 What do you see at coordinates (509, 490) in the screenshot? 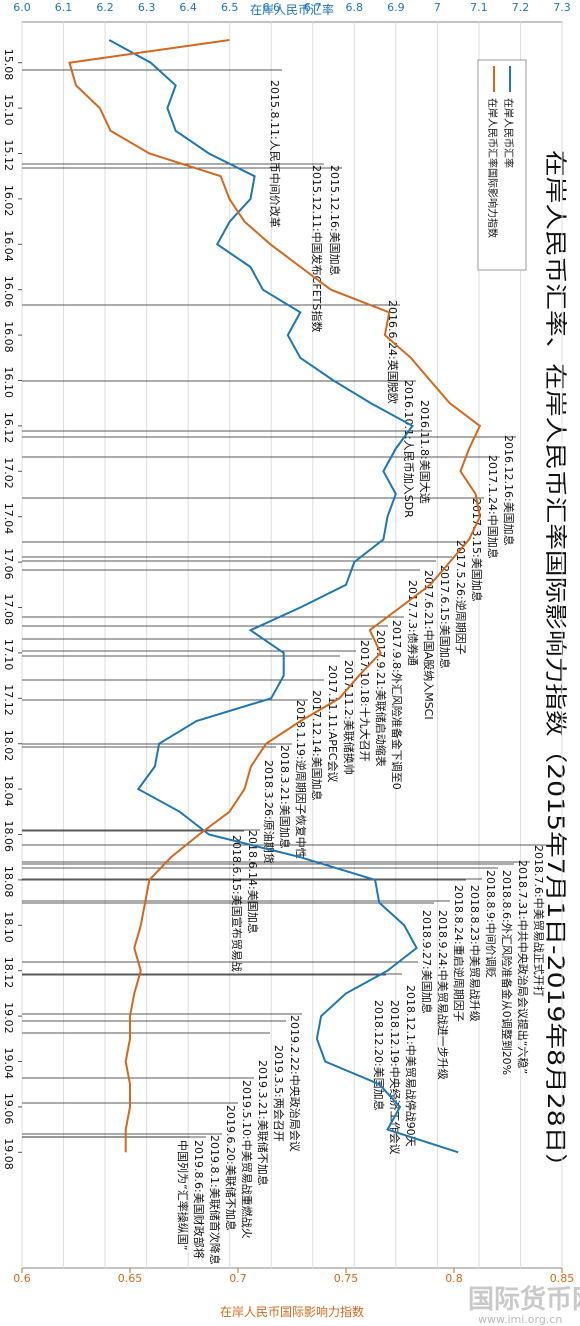
I see `annotation: 2016.12.16:美国加息` at bounding box center [509, 490].